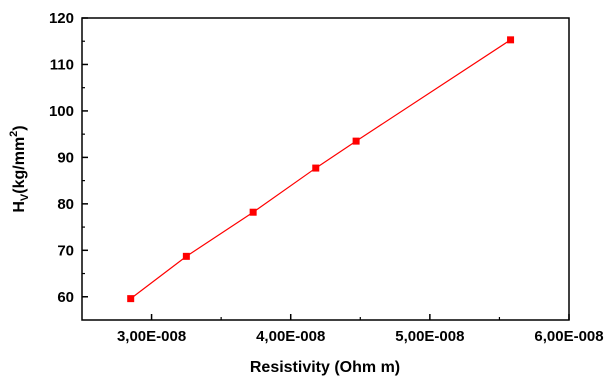 This screenshot has height=381, width=615. What do you see at coordinates (19, 127) in the screenshot?
I see `y-axis-label-end: )` at bounding box center [19, 127].